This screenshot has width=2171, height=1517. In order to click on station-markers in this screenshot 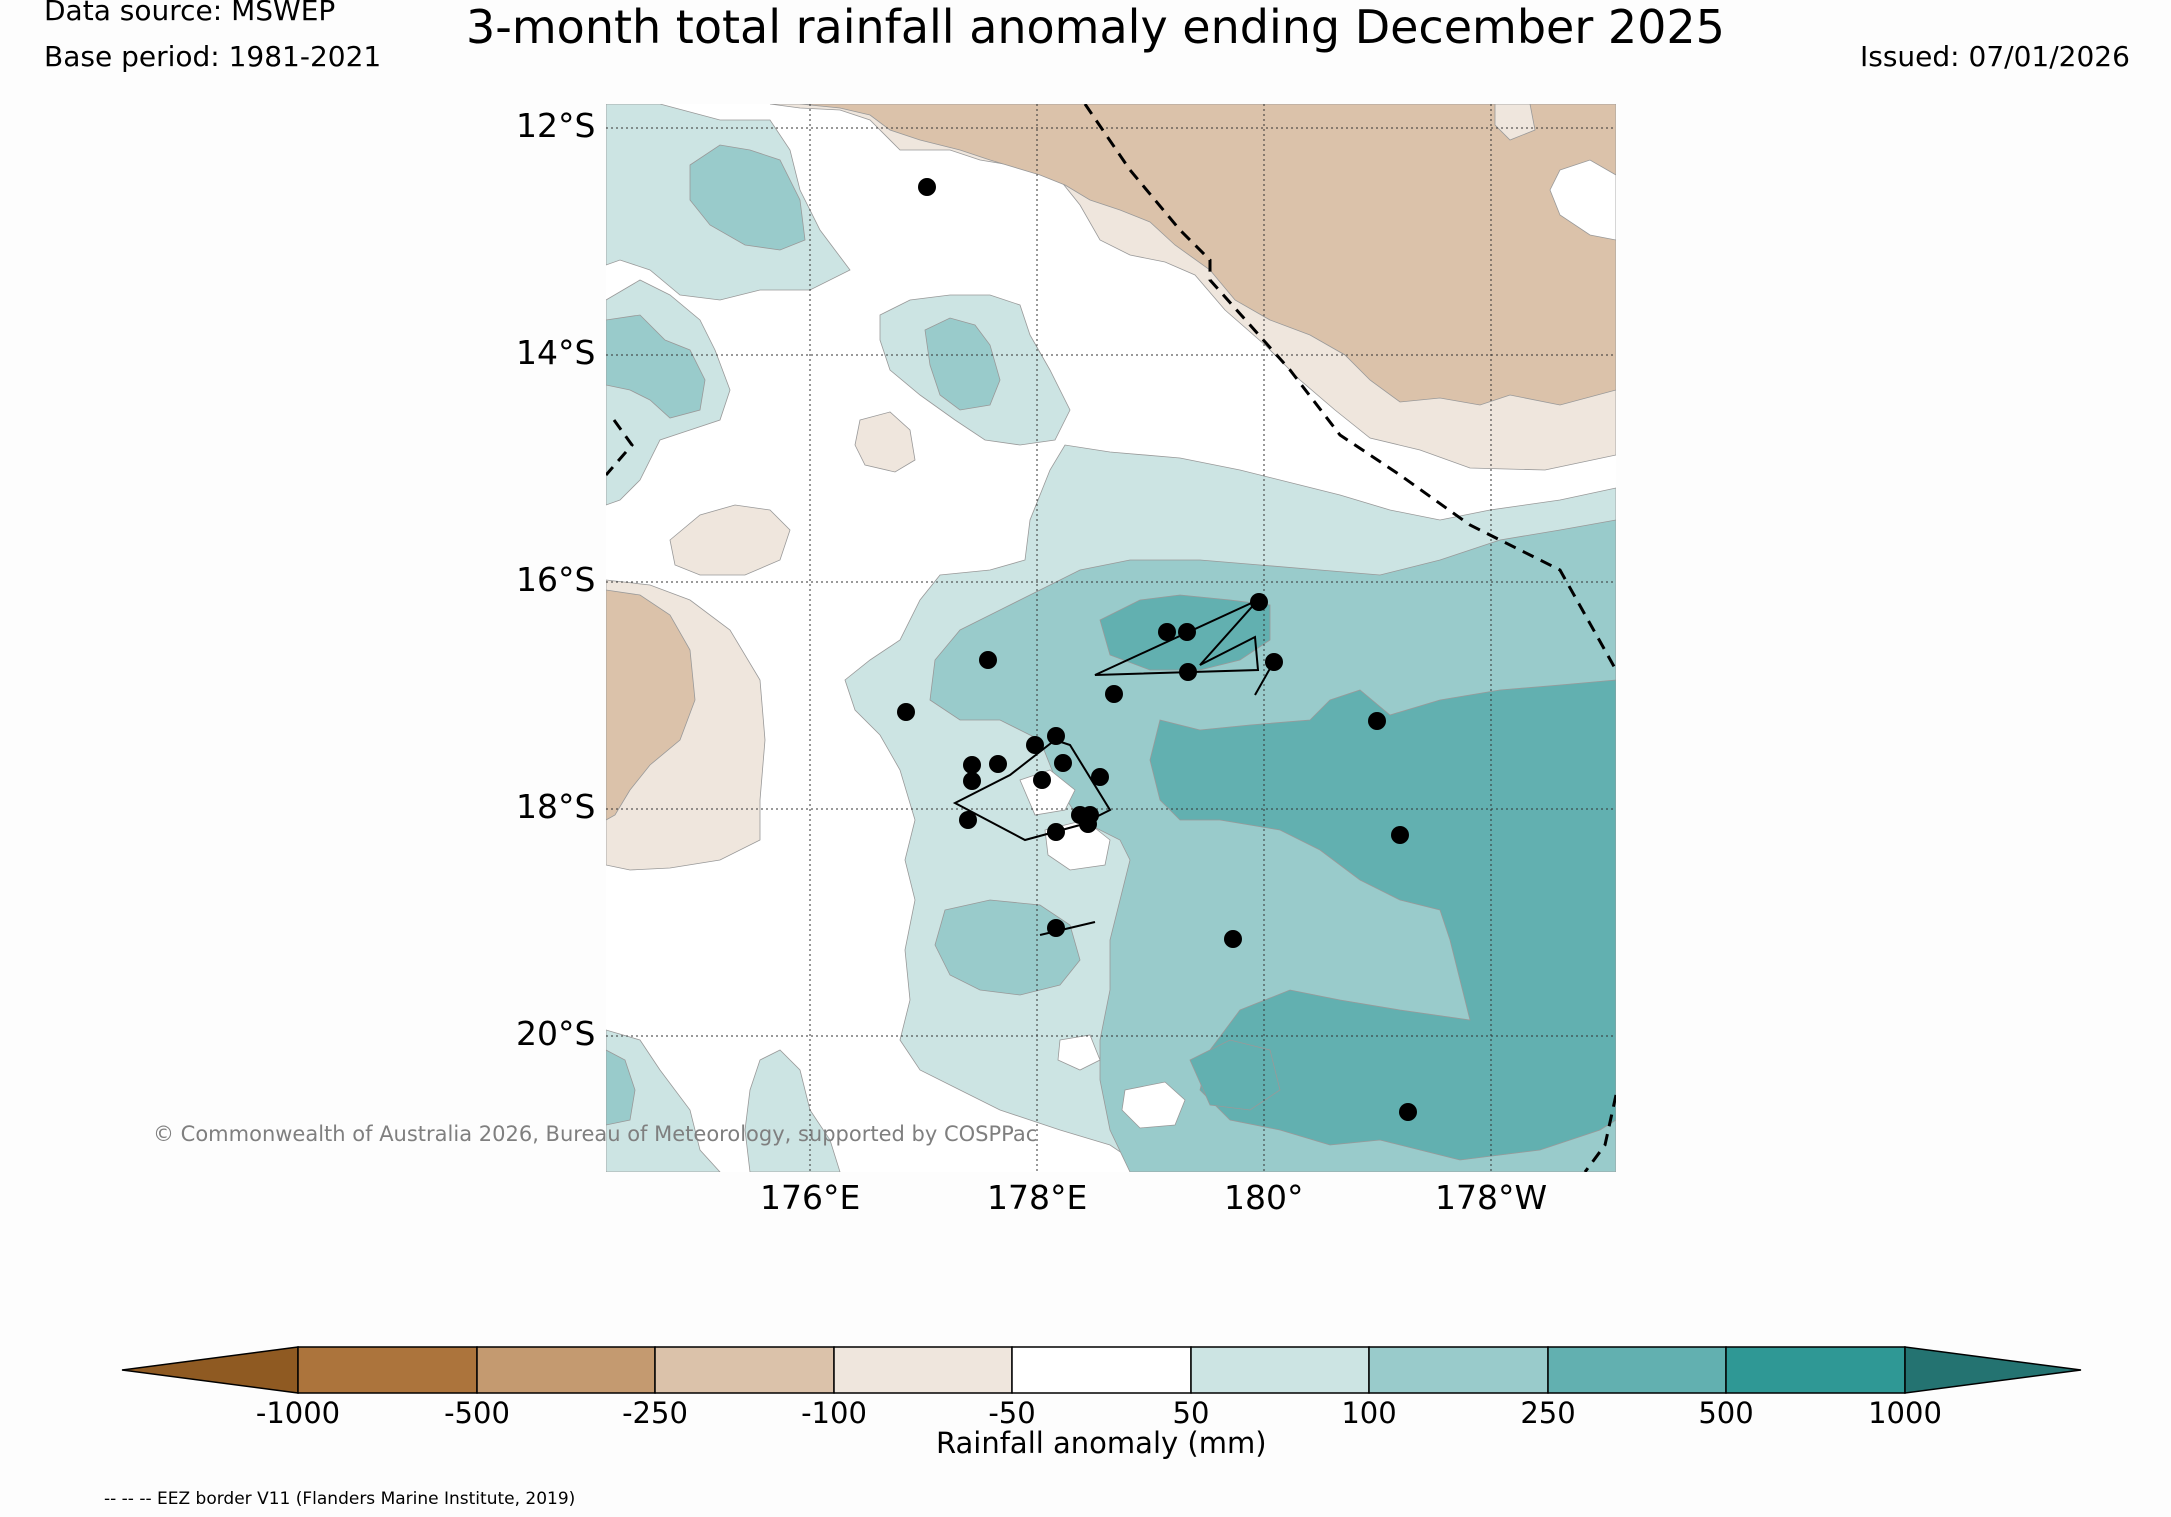, I will do `click(1157, 649)`.